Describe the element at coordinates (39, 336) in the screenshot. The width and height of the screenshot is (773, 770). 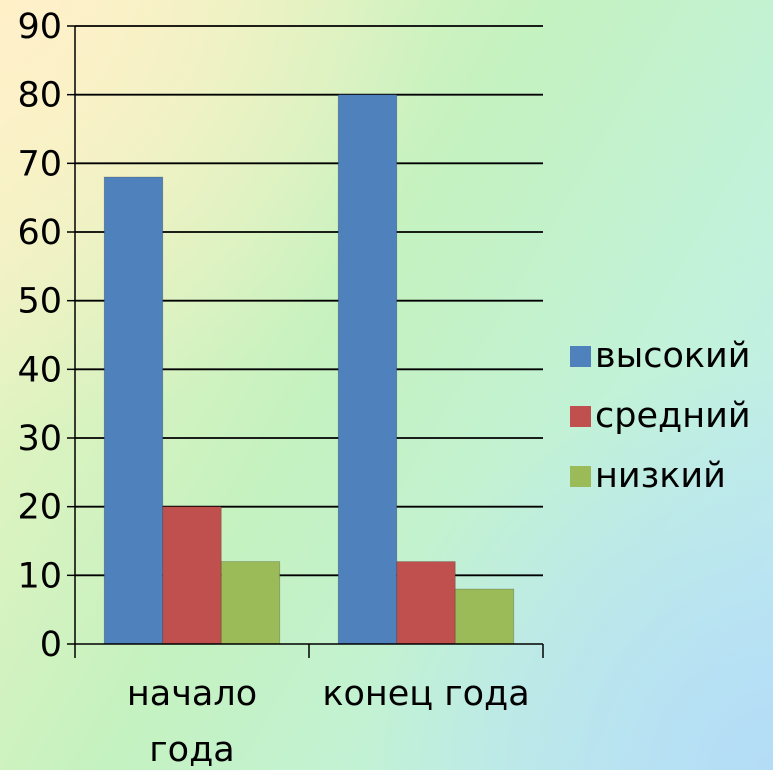
I see `y-tick-labels: 0 10 20 30 40 50 60 70 80 90` at that location.